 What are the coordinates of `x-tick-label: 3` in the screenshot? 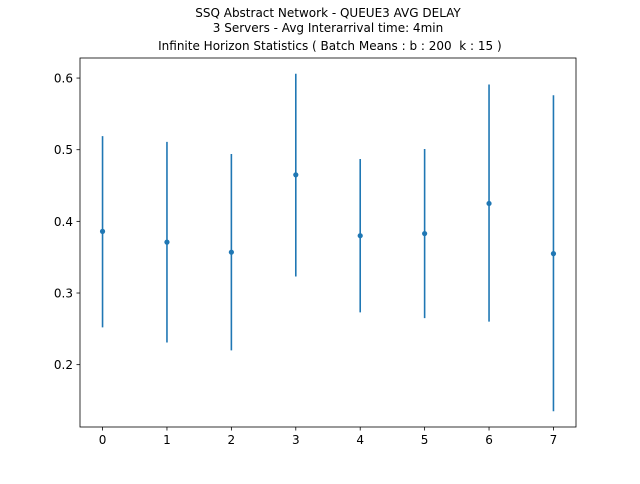 It's located at (296, 440).